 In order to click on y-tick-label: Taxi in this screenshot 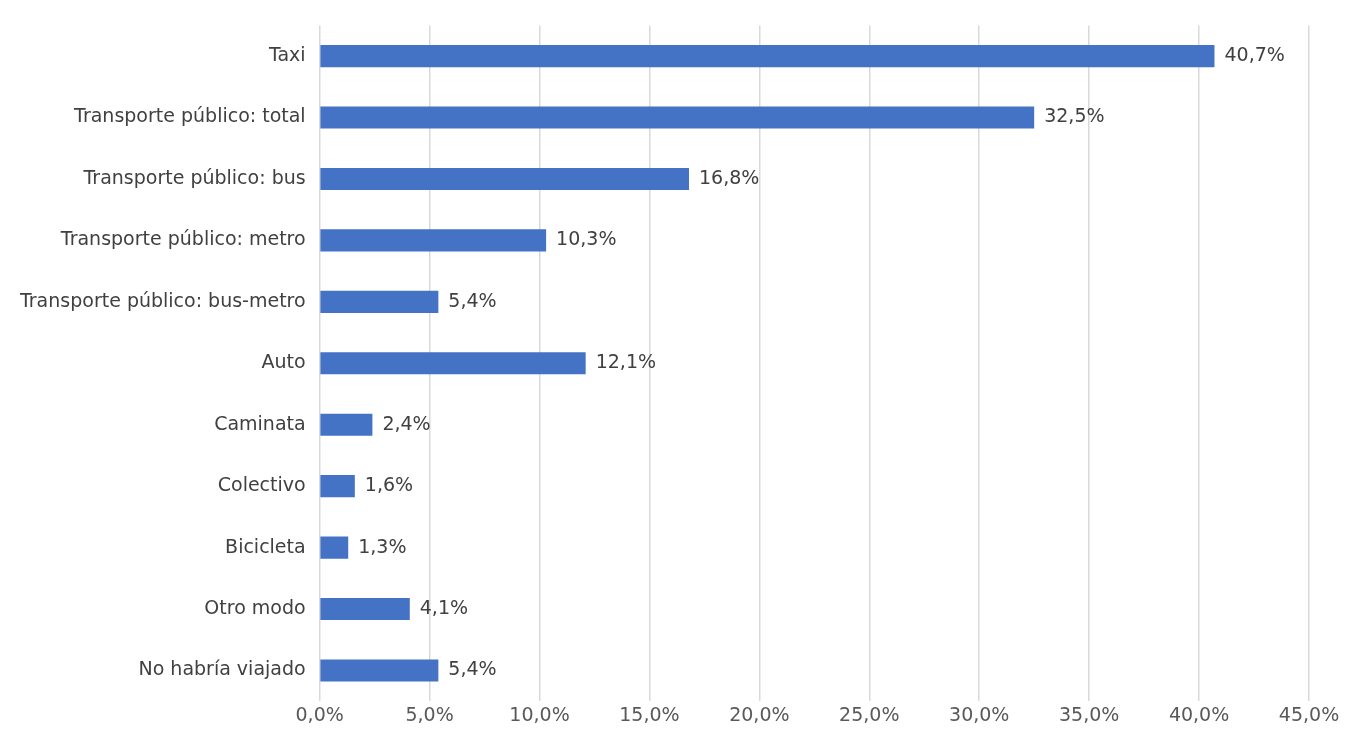, I will do `click(287, 54)`.